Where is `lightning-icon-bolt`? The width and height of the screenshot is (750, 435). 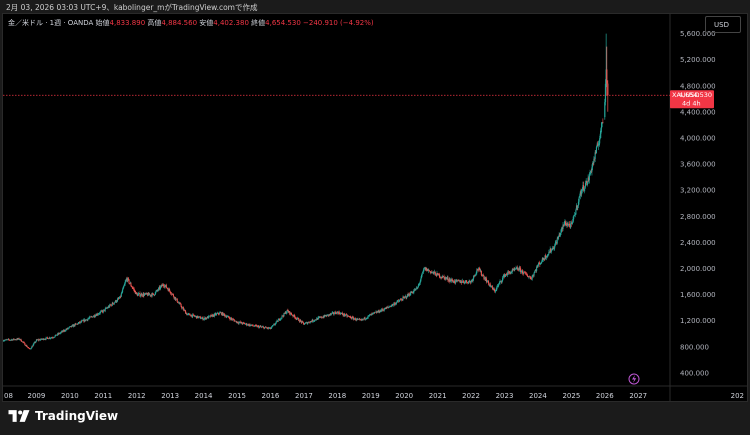
lightning-icon-bolt is located at coordinates (634, 379).